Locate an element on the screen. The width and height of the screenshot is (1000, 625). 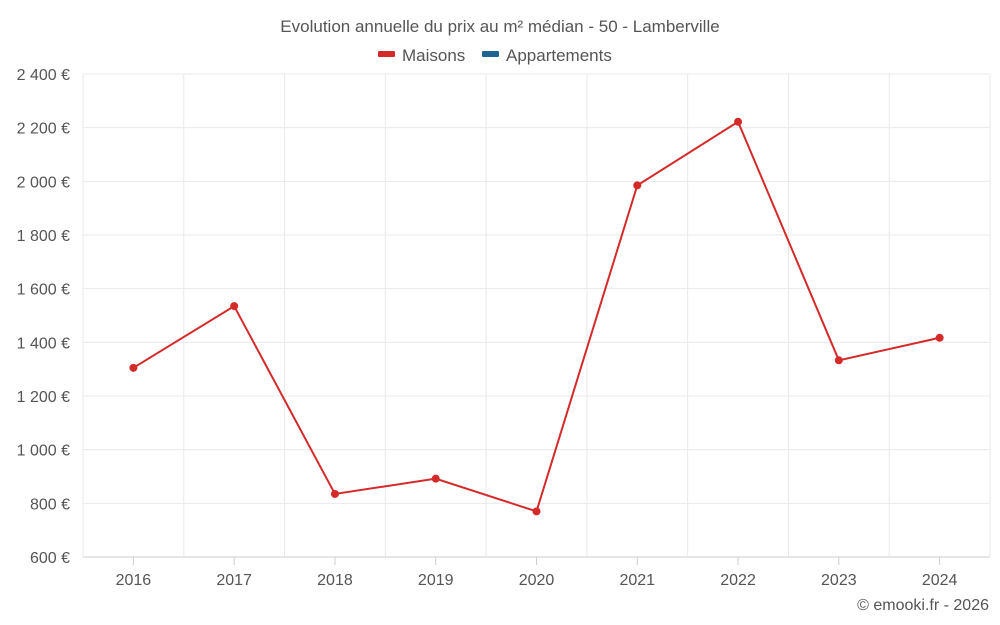
y-tick-label: 1 400 € is located at coordinates (43, 343).